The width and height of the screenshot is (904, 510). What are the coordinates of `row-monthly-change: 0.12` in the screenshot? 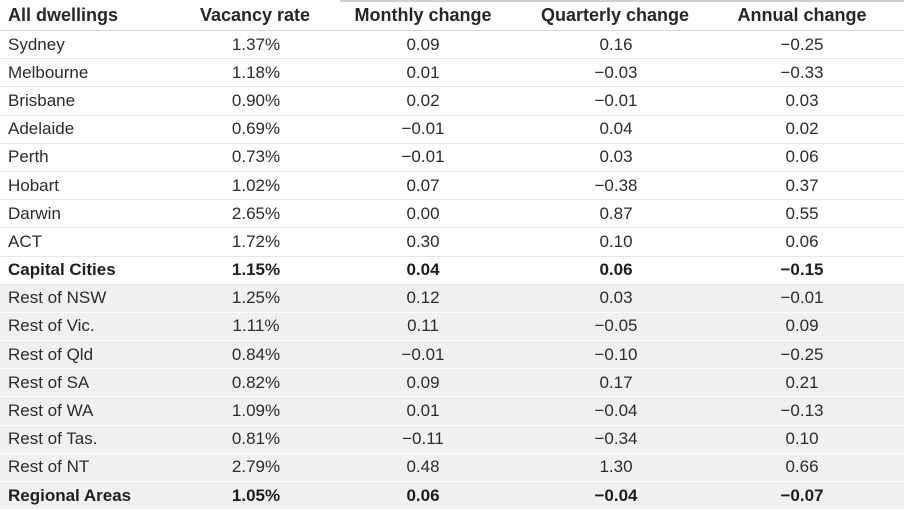 It's located at (423, 298).